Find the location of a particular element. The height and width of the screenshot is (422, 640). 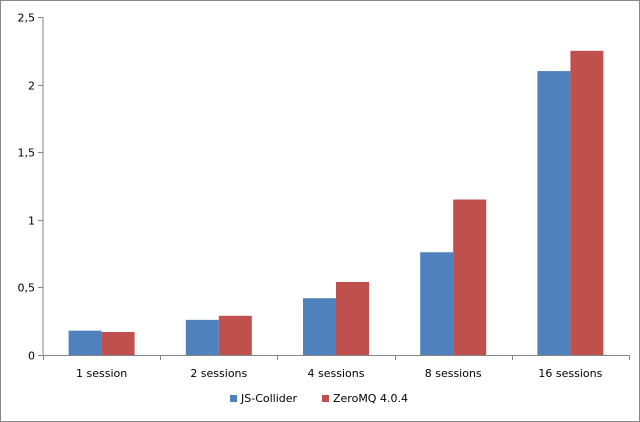

legend-label: ZeroMQ 4.0.4 is located at coordinates (370, 398).